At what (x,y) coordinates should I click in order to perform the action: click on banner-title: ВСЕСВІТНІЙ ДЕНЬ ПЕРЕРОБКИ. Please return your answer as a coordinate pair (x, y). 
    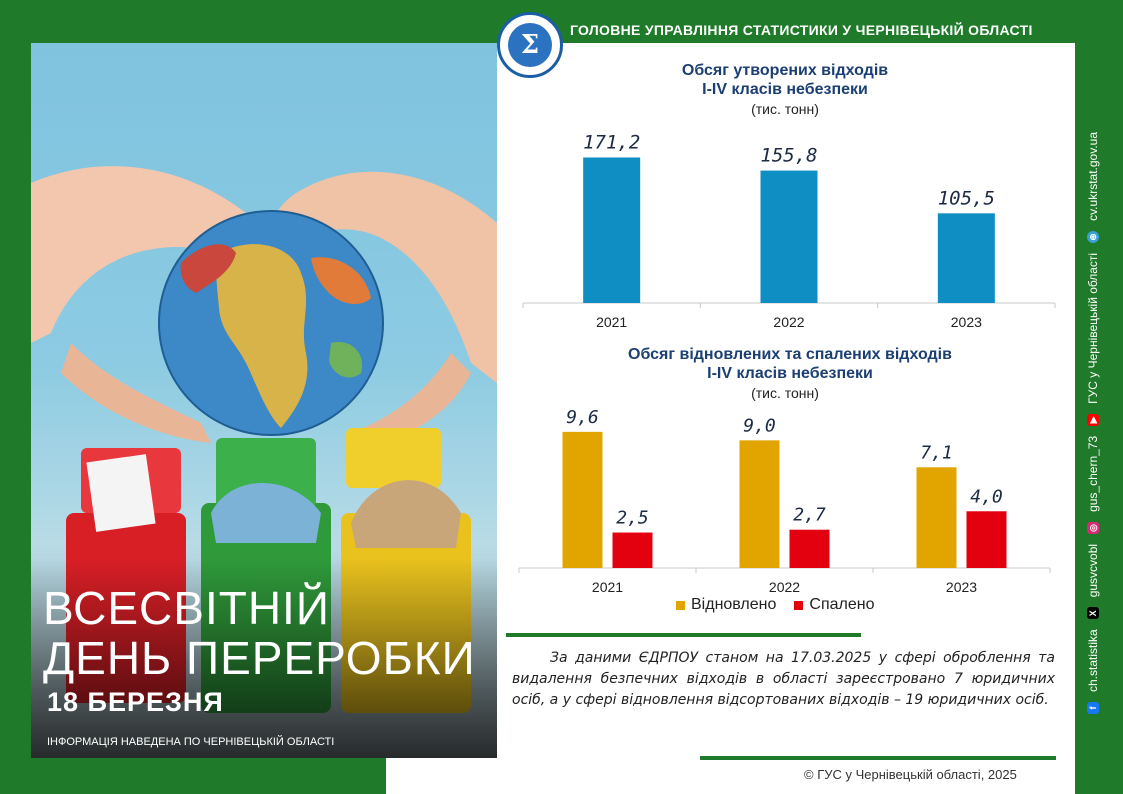
    Looking at the image, I should click on (259, 633).